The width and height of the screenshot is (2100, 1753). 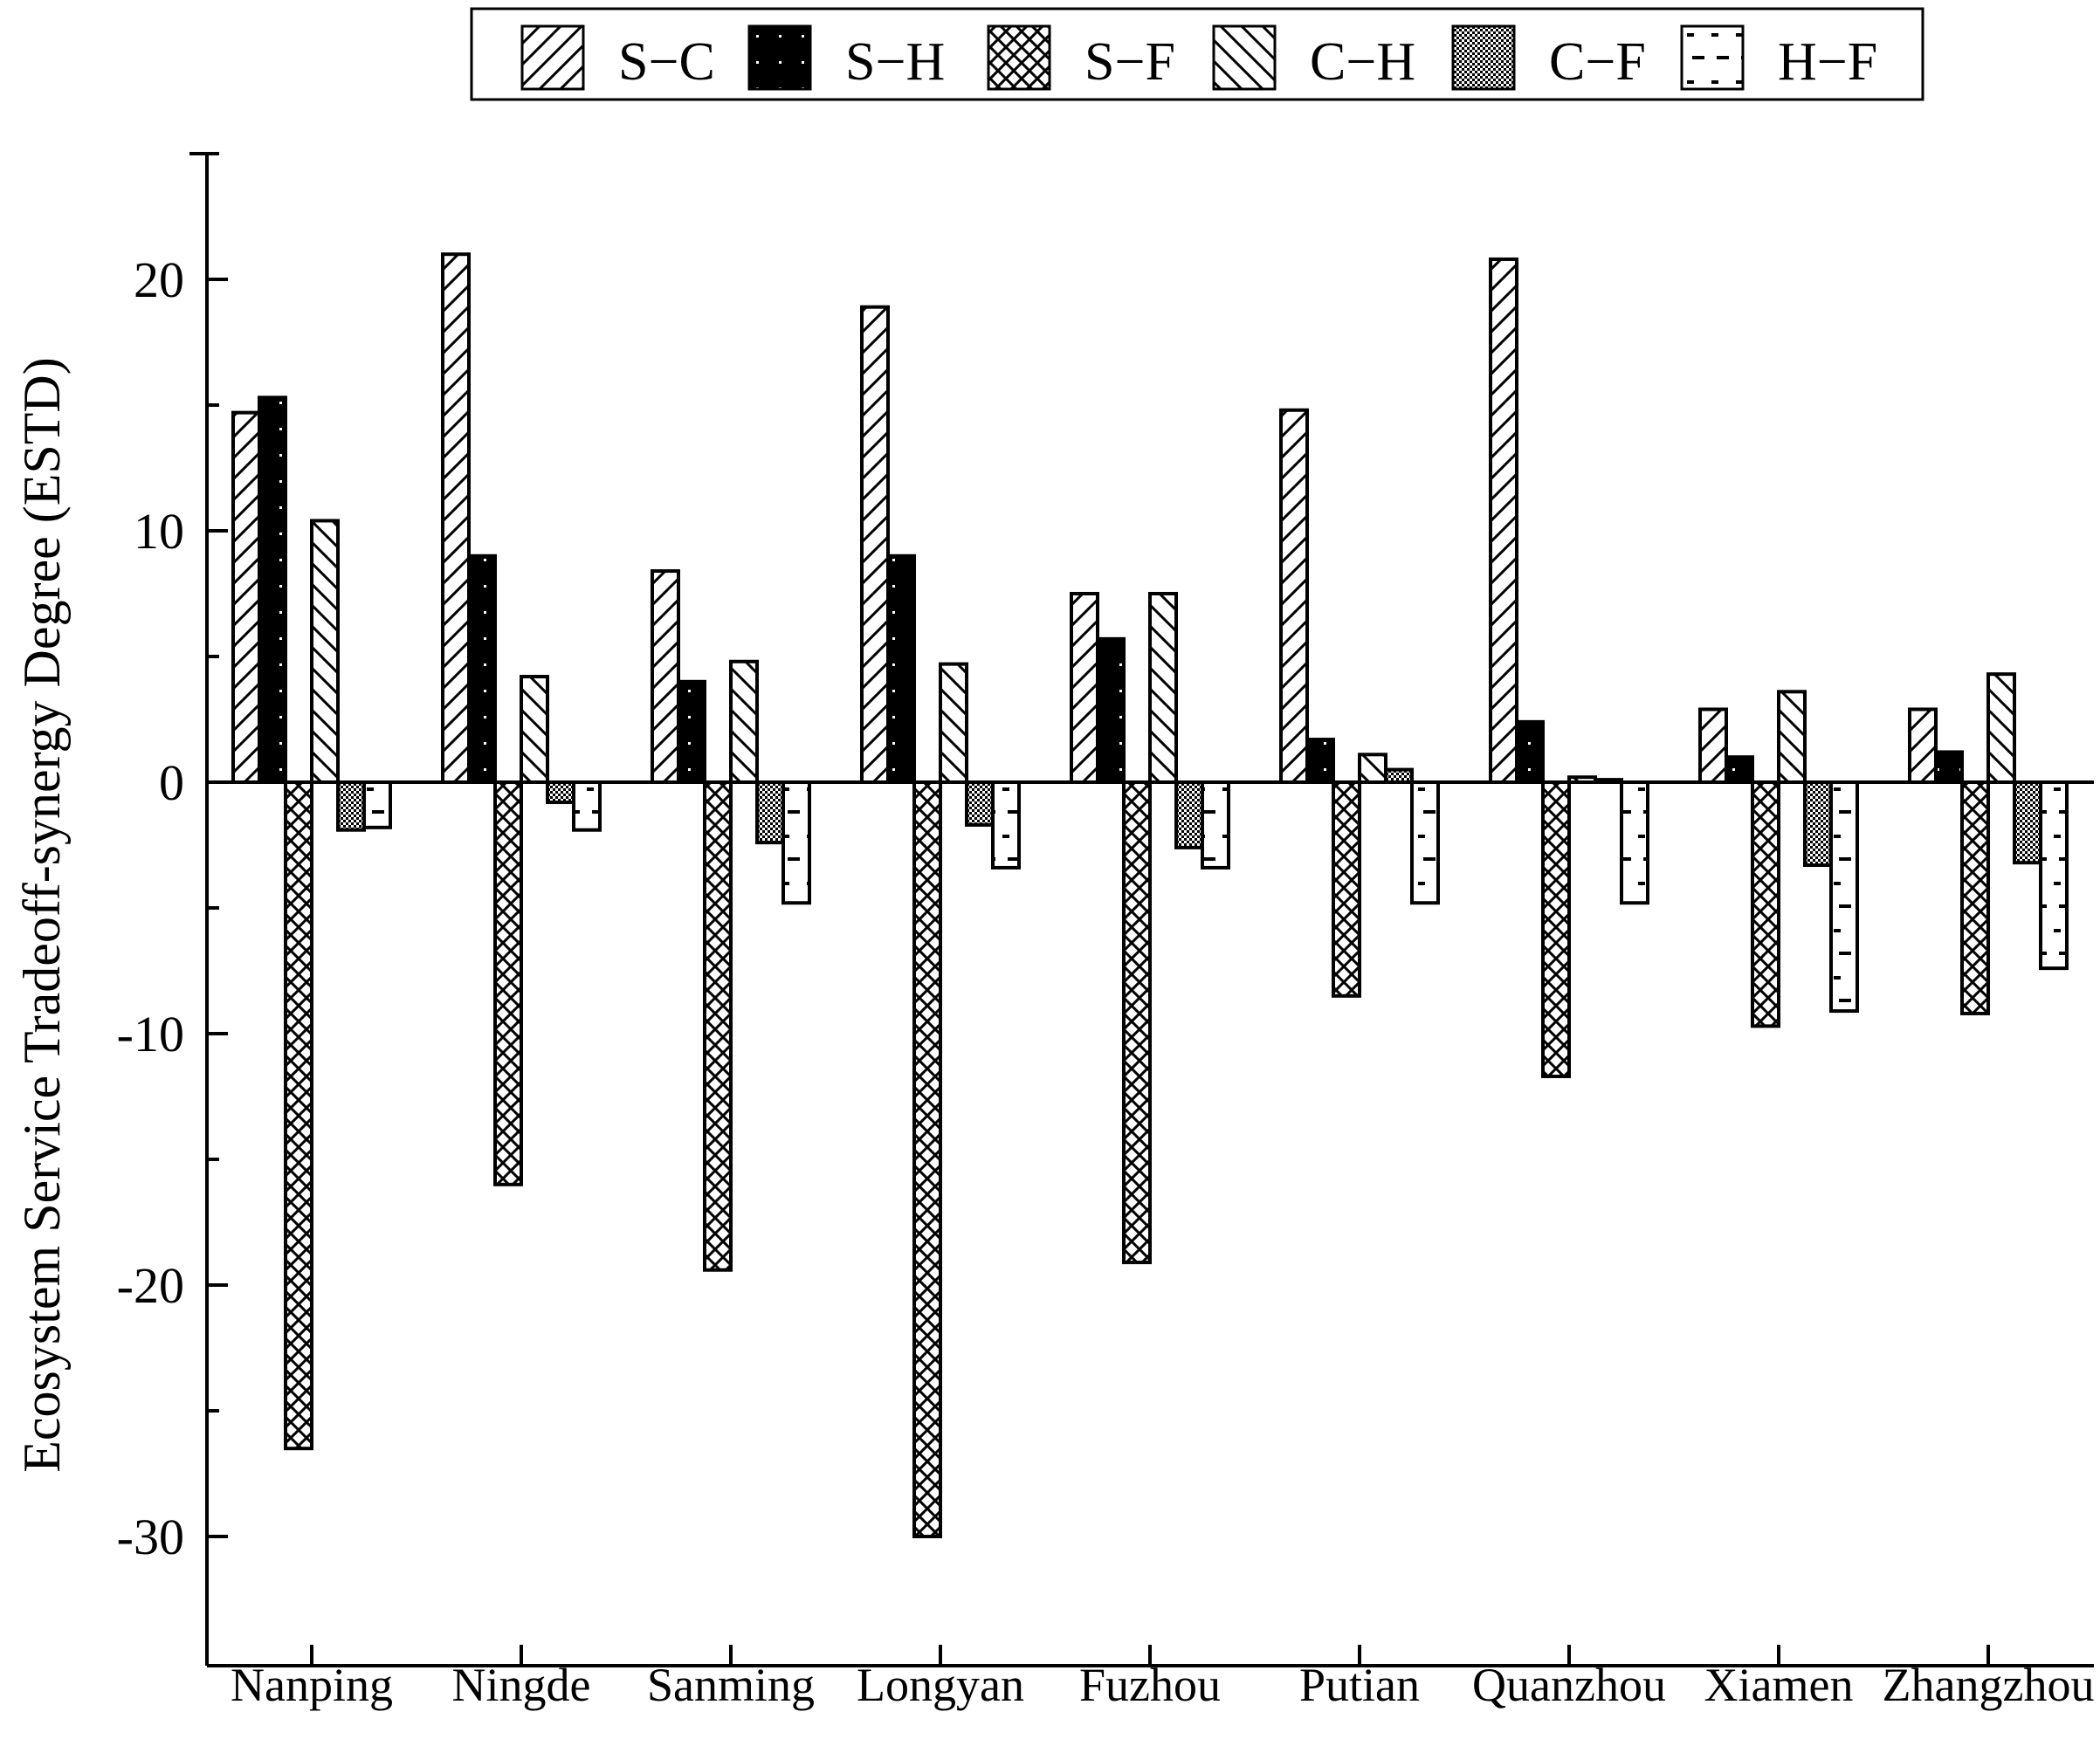 What do you see at coordinates (298, 1115) in the screenshot?
I see `bar-nanping-s-f` at bounding box center [298, 1115].